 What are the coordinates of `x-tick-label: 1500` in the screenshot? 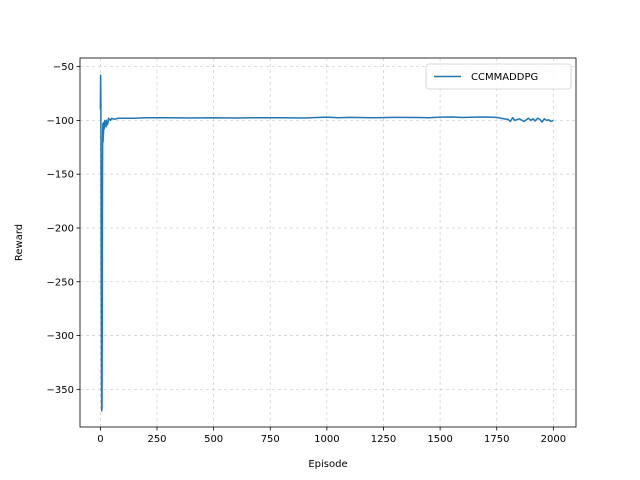 It's located at (439, 439).